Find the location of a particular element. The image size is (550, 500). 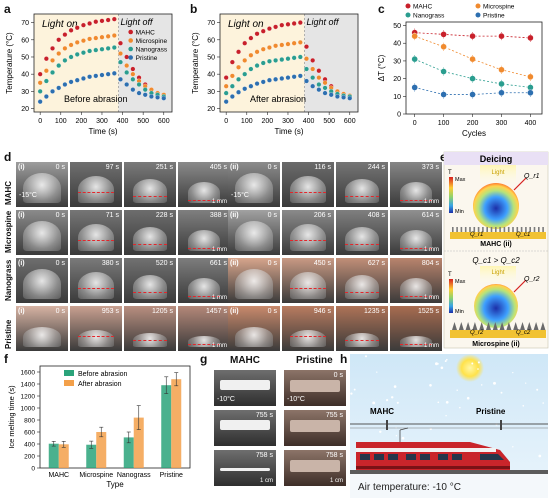

c-point-microspine is located at coordinates (443, 46).